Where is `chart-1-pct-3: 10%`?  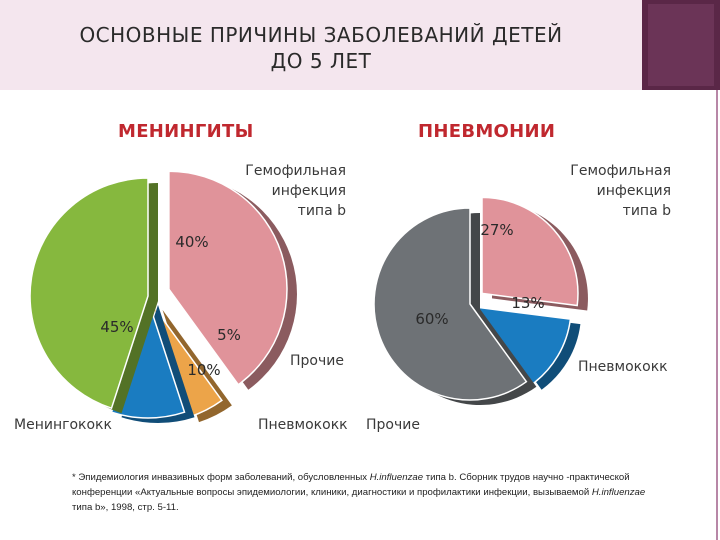
chart-1-pct-3: 10% is located at coordinates (203, 370).